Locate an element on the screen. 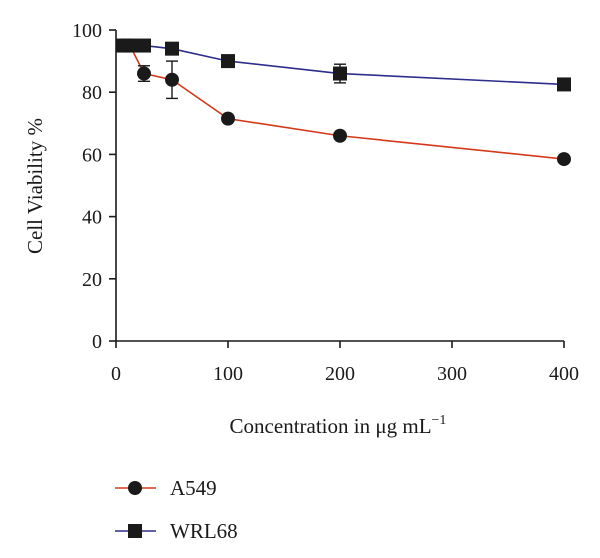 This screenshot has height=558, width=600. series-wrl68 is located at coordinates (343, 65).